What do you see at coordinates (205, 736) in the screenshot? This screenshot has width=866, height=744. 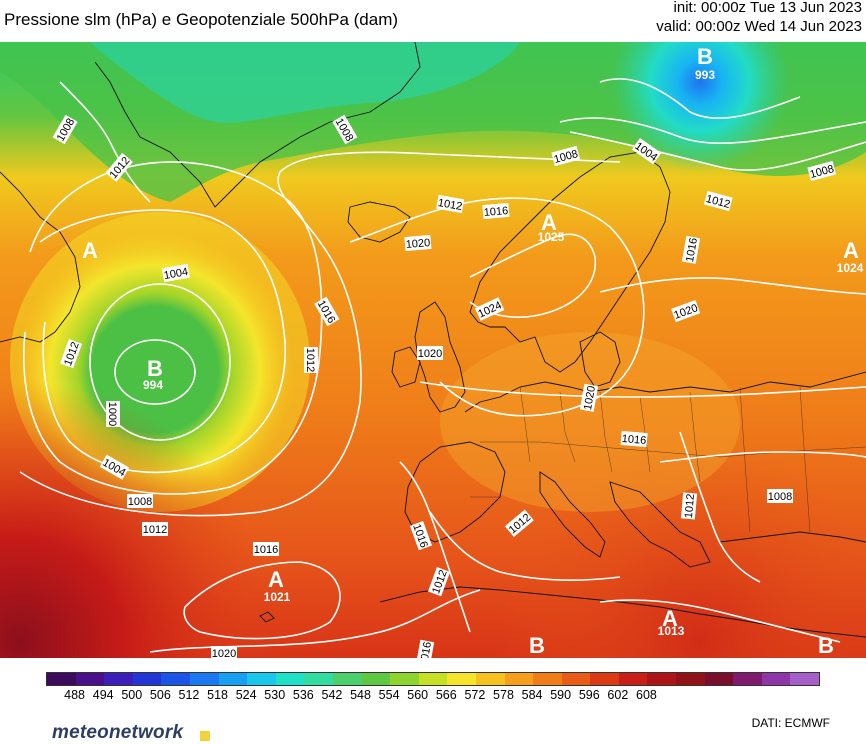 I see `logo-square-icon` at bounding box center [205, 736].